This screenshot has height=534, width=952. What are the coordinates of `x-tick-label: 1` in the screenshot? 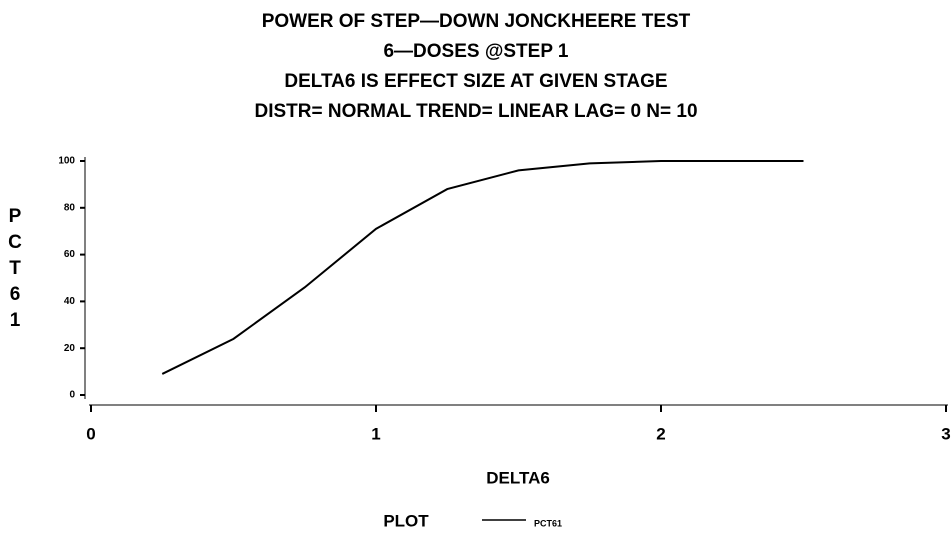 It's located at (375, 433).